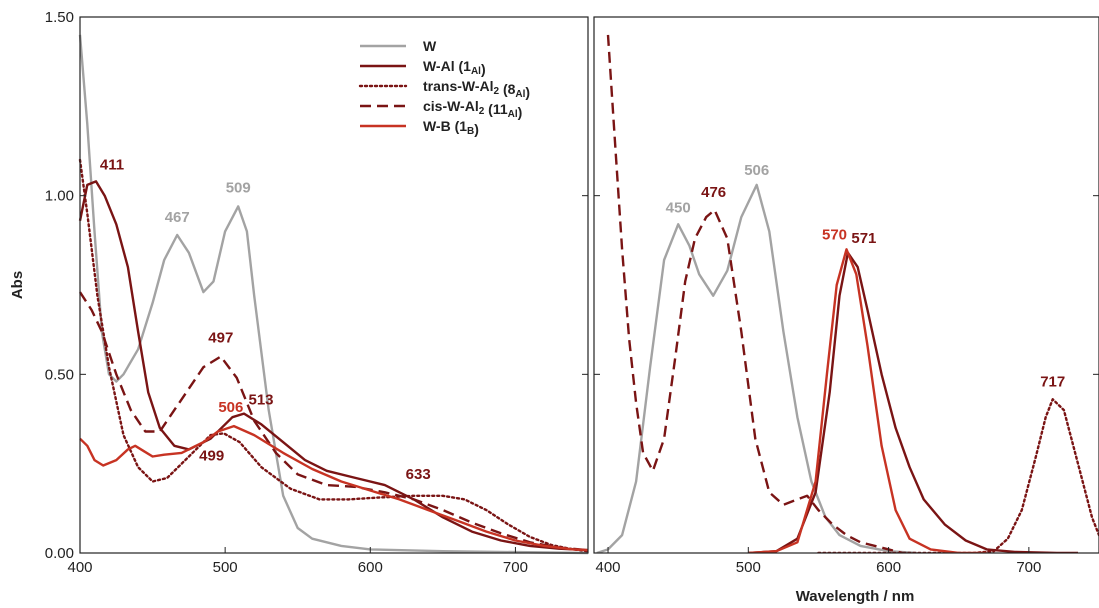 This screenshot has width=1099, height=608. What do you see at coordinates (238, 187) in the screenshot?
I see `peak-label-509: 509` at bounding box center [238, 187].